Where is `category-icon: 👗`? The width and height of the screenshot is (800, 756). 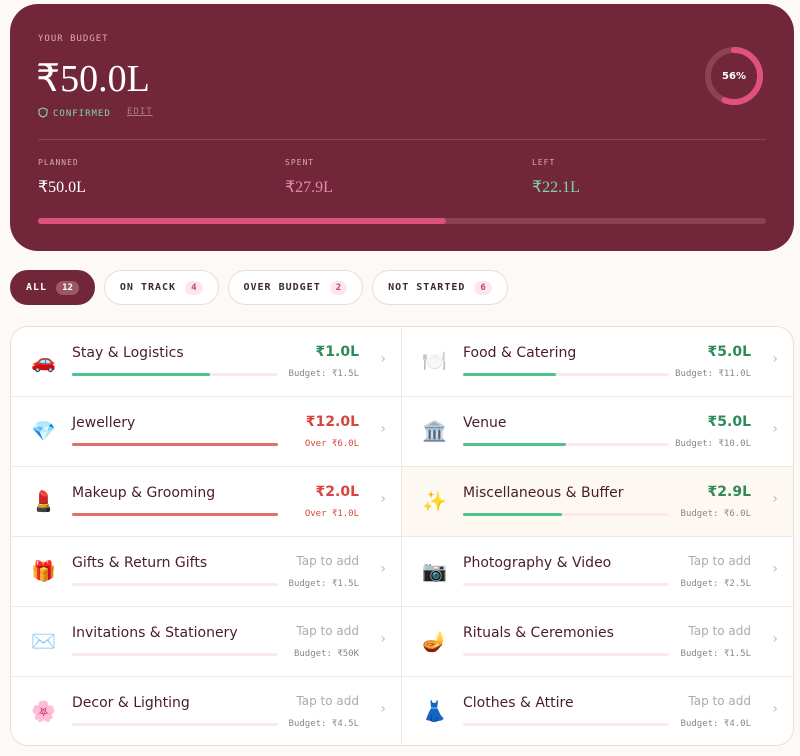
category-icon: 👗 is located at coordinates (434, 711).